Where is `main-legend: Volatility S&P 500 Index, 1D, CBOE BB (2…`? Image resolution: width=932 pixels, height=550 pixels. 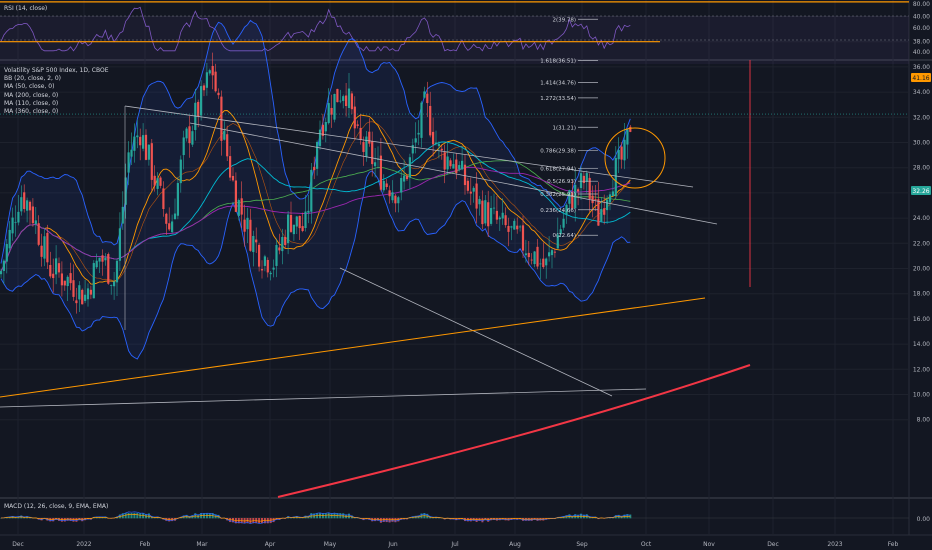 main-legend: Volatility S&P 500 Index, 1D, CBOE BB (2… is located at coordinates (56, 91).